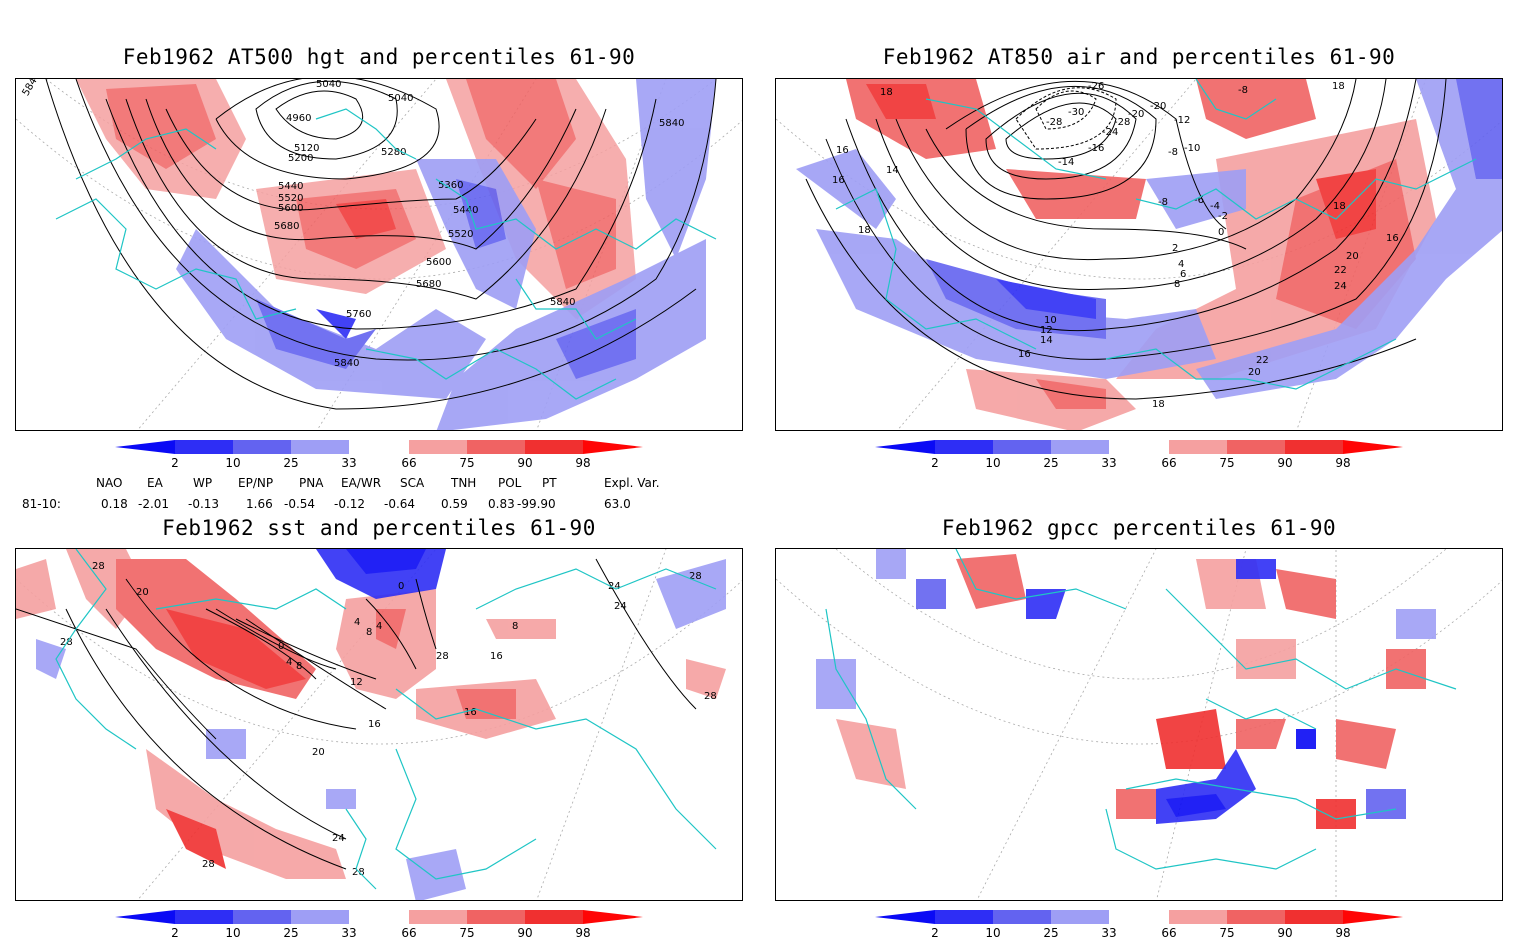  Describe the element at coordinates (306, 148) in the screenshot. I see `svg-text: 5120` at that location.